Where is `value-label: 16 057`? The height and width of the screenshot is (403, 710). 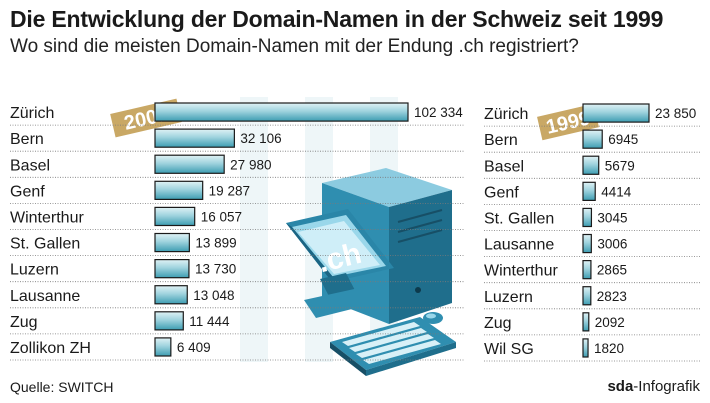 value-label: 16 057 is located at coordinates (221, 216).